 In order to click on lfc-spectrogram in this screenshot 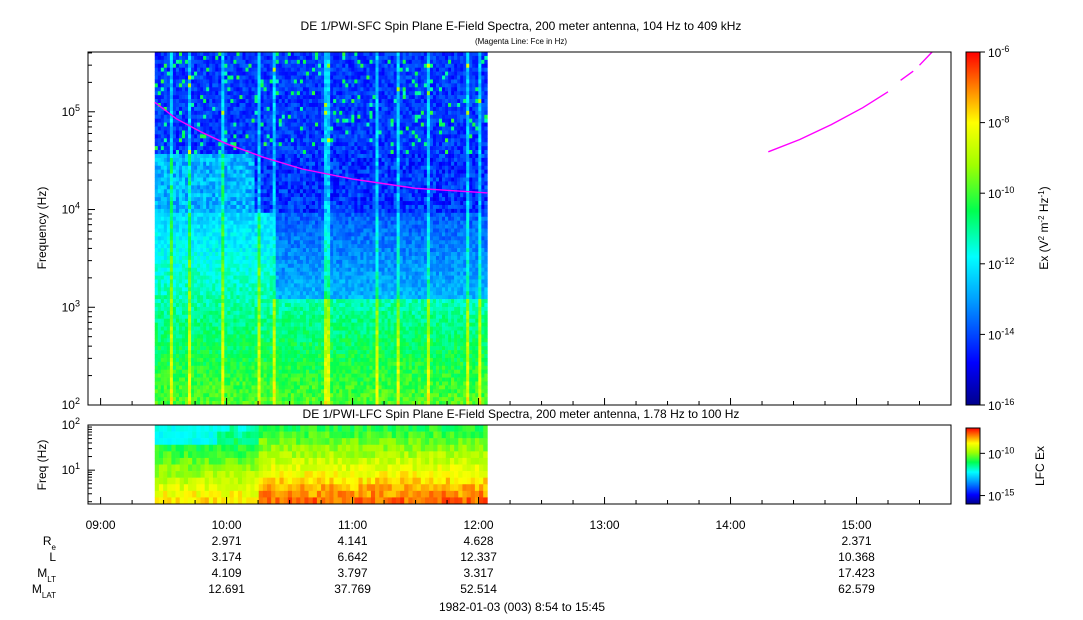, I will do `click(321, 465)`.